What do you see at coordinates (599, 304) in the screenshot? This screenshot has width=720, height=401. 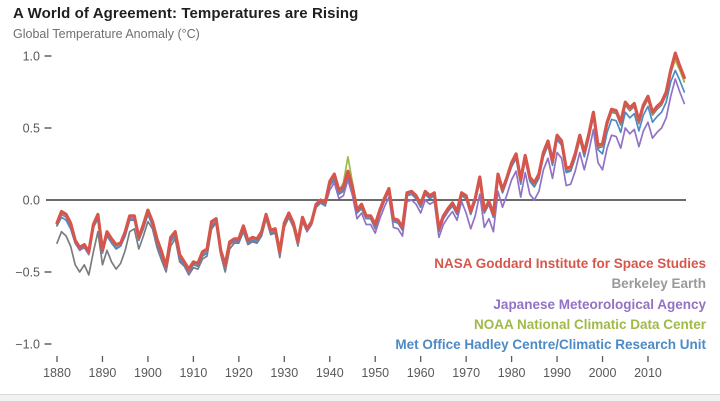 I see `legend-item-jma: Japanese Meteorological Agency` at bounding box center [599, 304].